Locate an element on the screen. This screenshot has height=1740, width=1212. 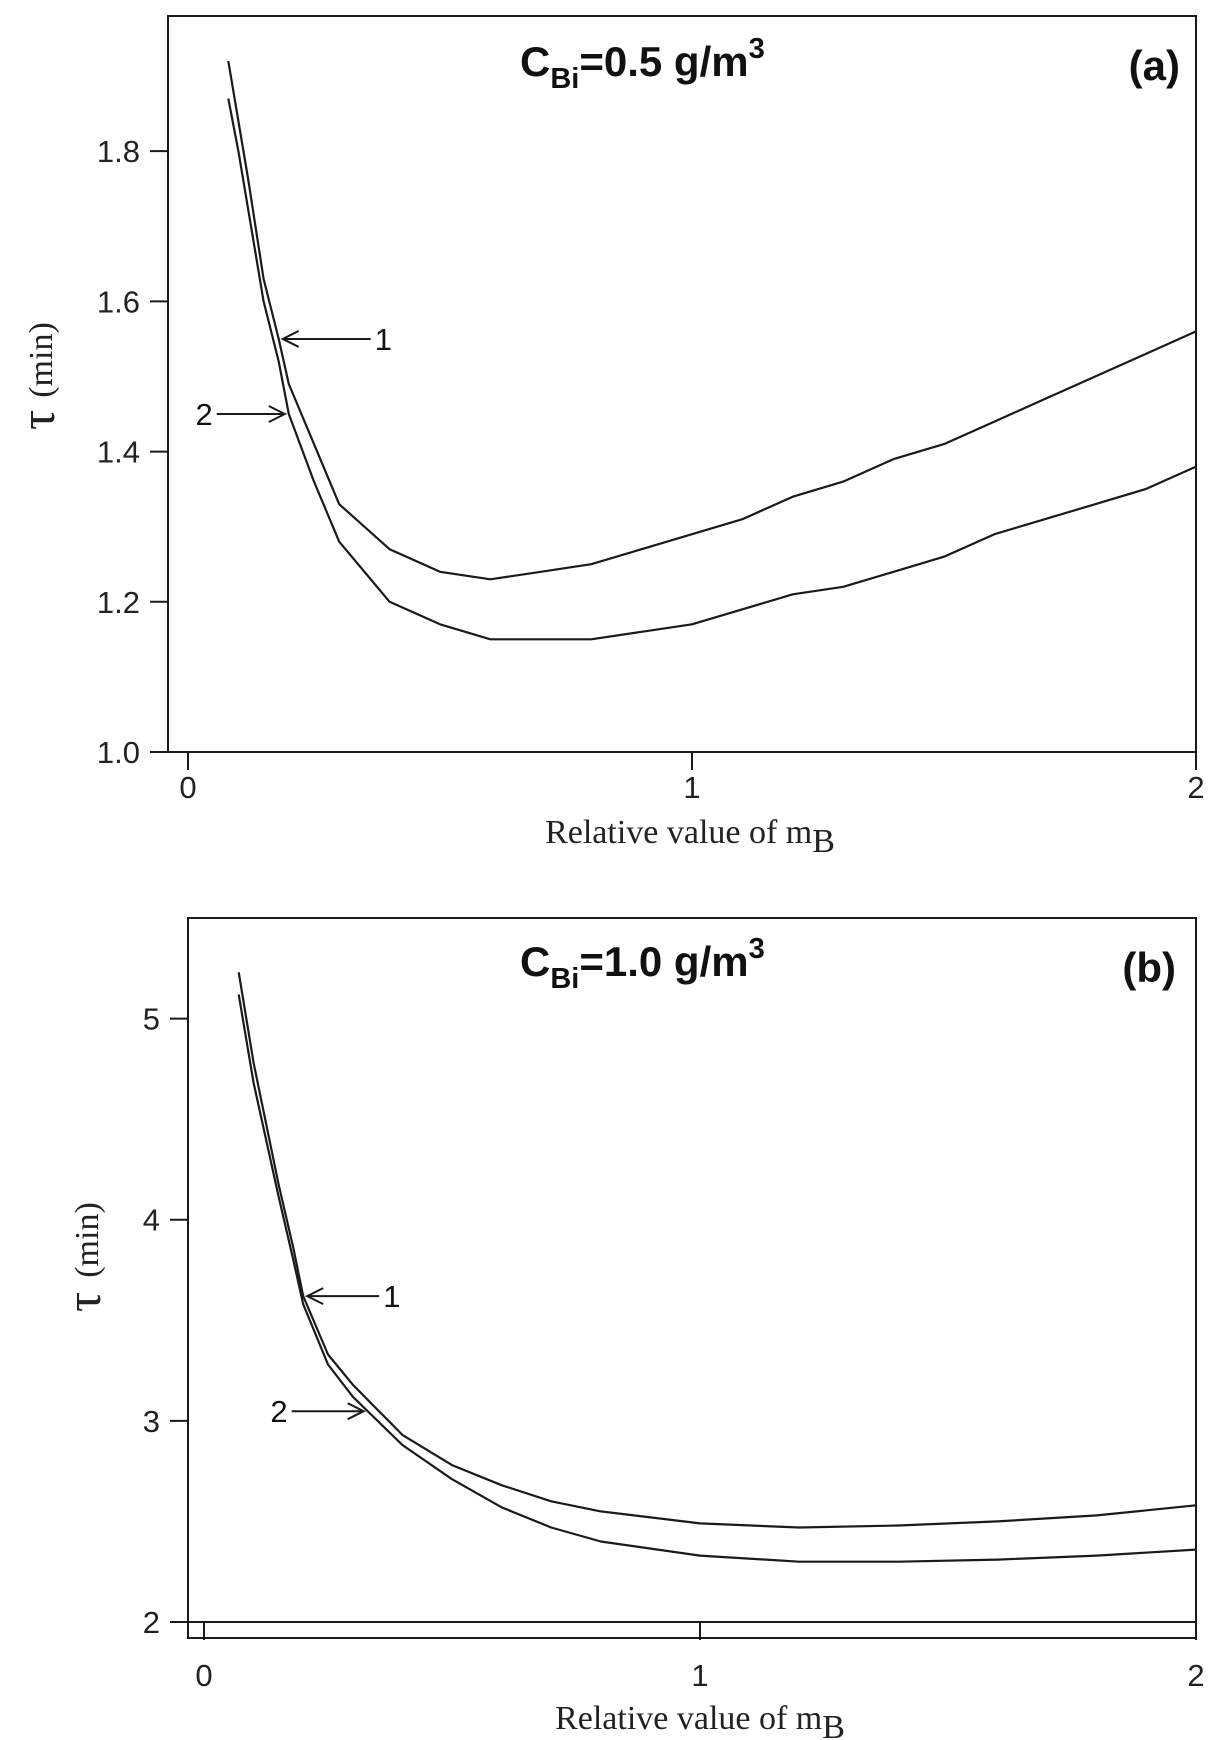
panel-a-curve-label-2: 2 is located at coordinates (242, 414).